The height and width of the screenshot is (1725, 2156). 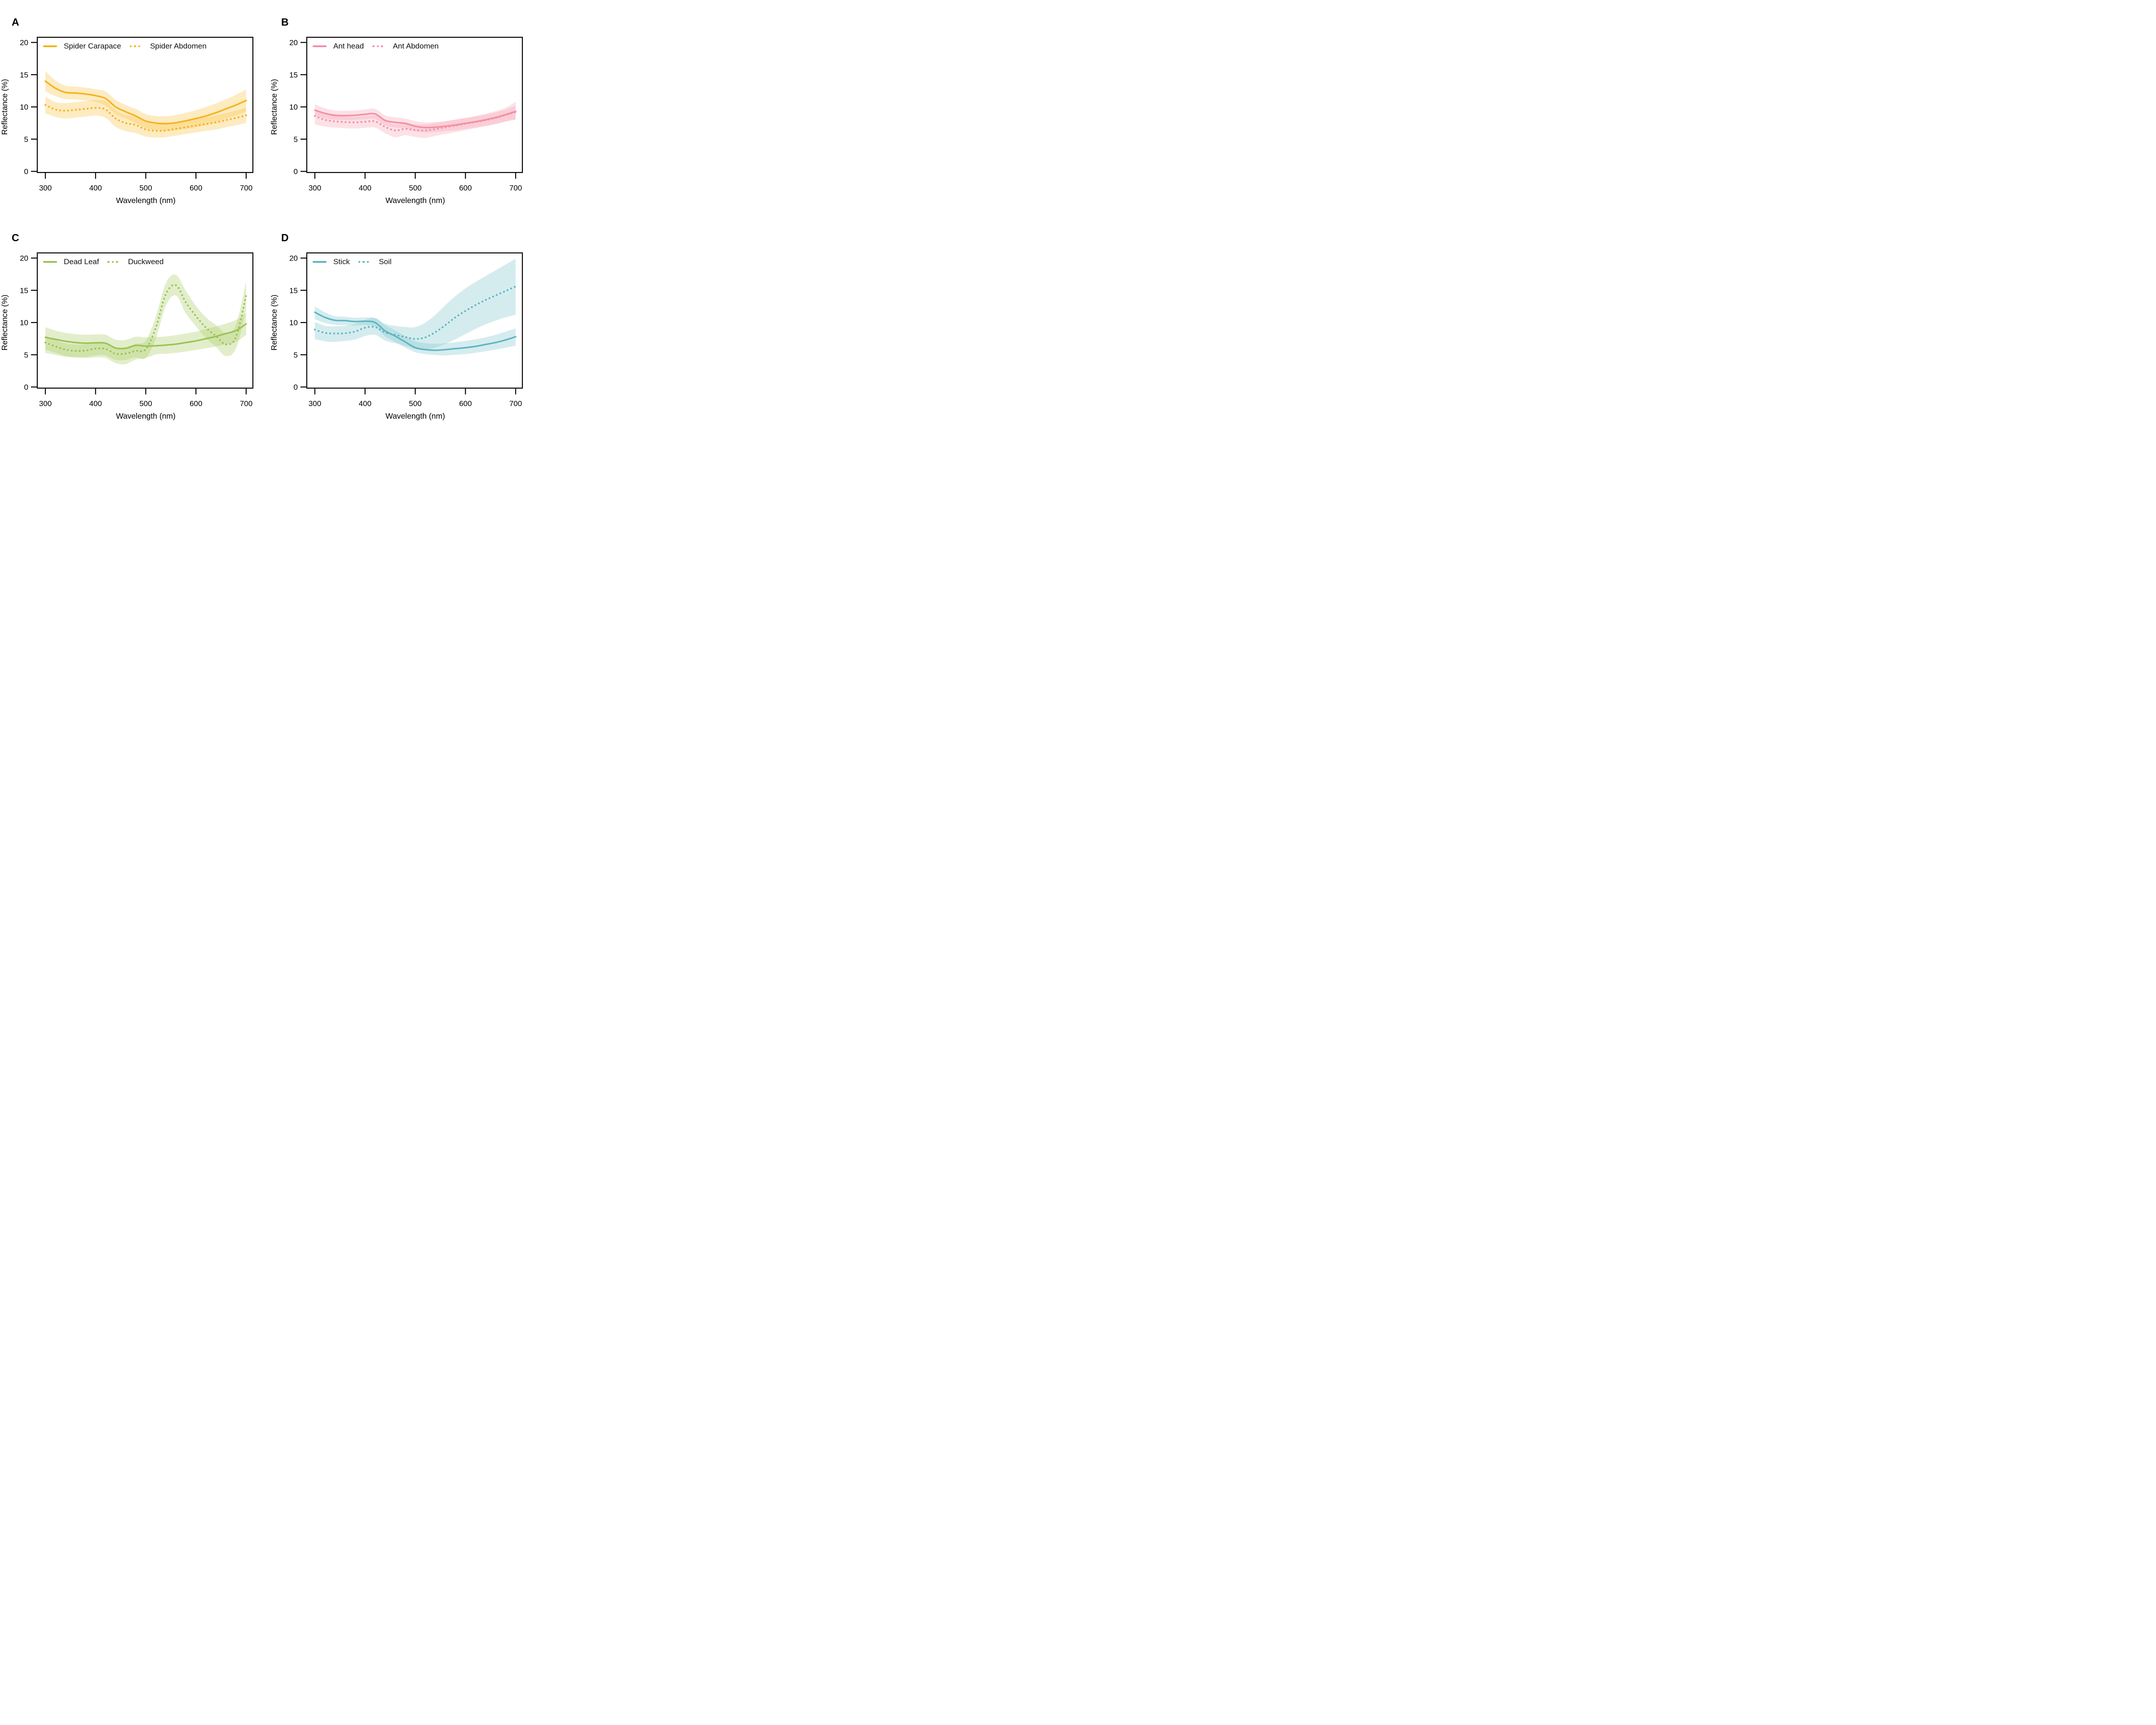 I want to click on spider-carapace-line, so click(x=146, y=102).